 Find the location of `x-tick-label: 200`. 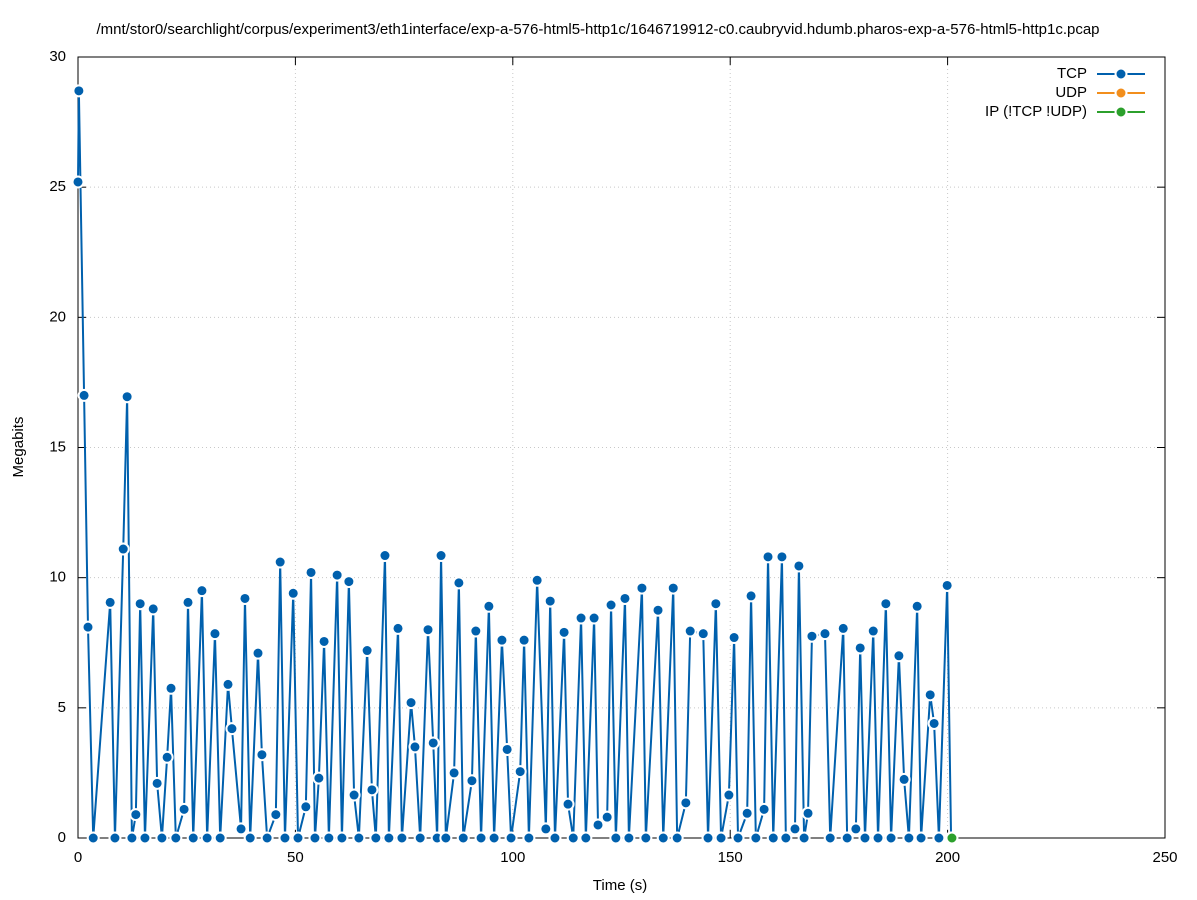

x-tick-label: 200 is located at coordinates (947, 857).